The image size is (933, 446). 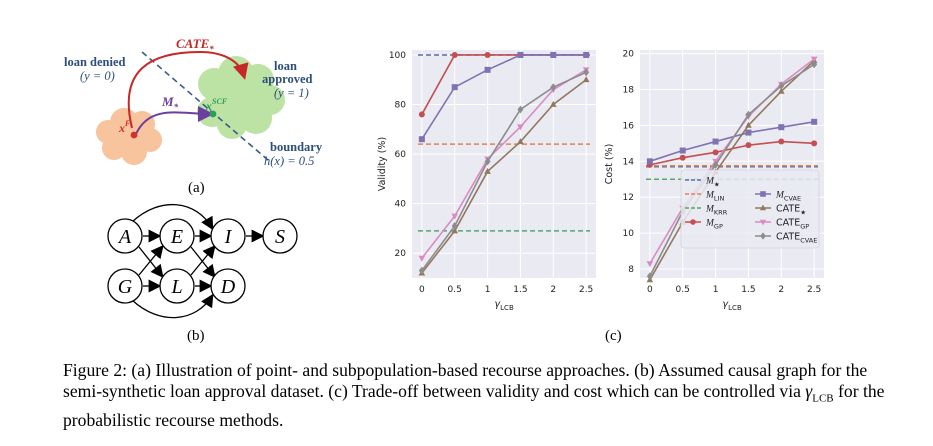 What do you see at coordinates (220, 101) in the screenshot?
I see `xSCF-label-sup: SCF` at bounding box center [220, 101].